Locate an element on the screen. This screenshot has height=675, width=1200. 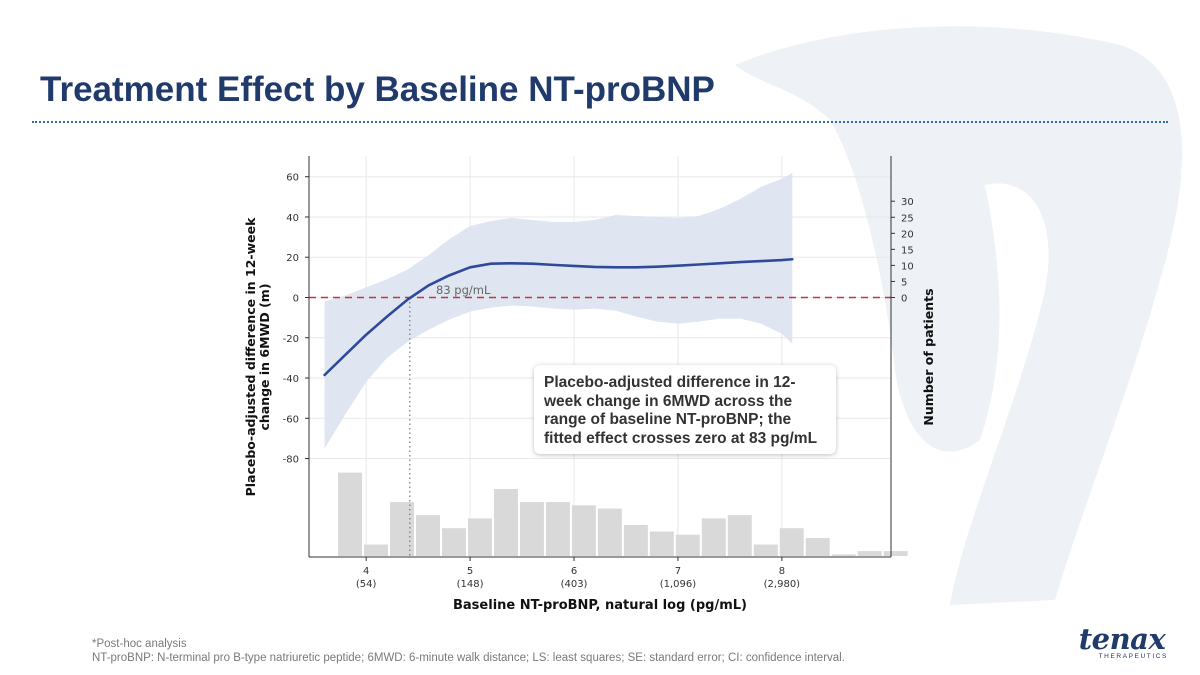
y-tick-label: -60 is located at coordinates (291, 419).